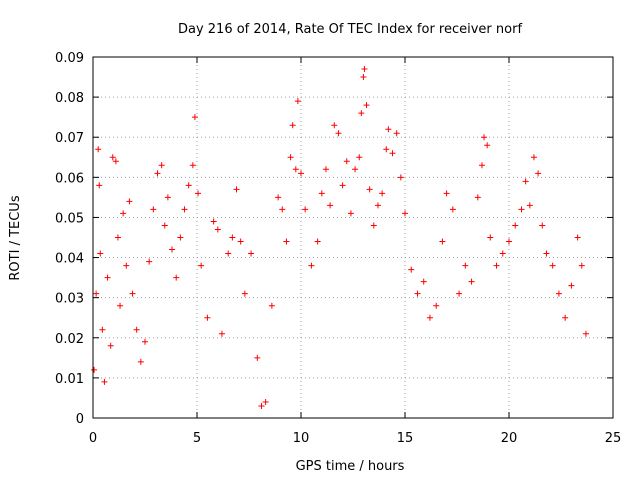  What do you see at coordinates (69, 138) in the screenshot?
I see `y-tick-label: 0.07` at bounding box center [69, 138].